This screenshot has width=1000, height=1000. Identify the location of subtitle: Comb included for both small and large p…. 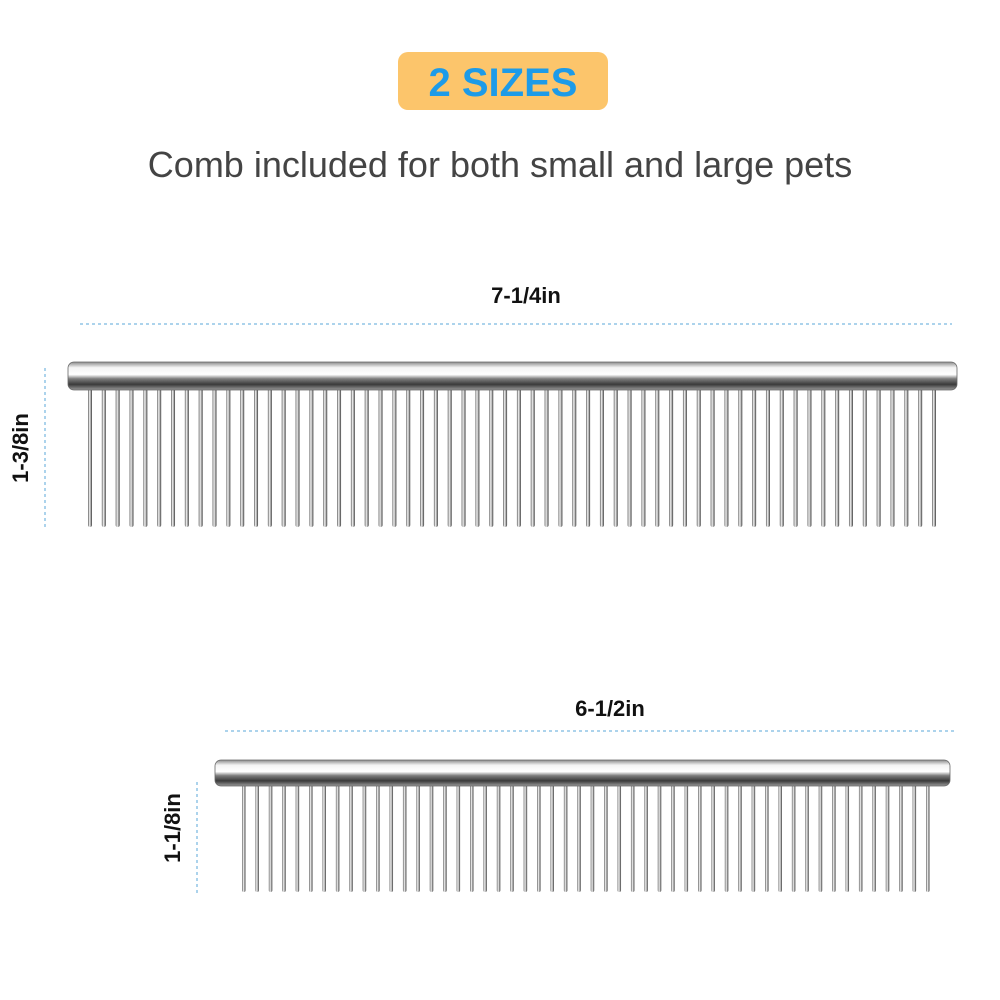
(500, 164).